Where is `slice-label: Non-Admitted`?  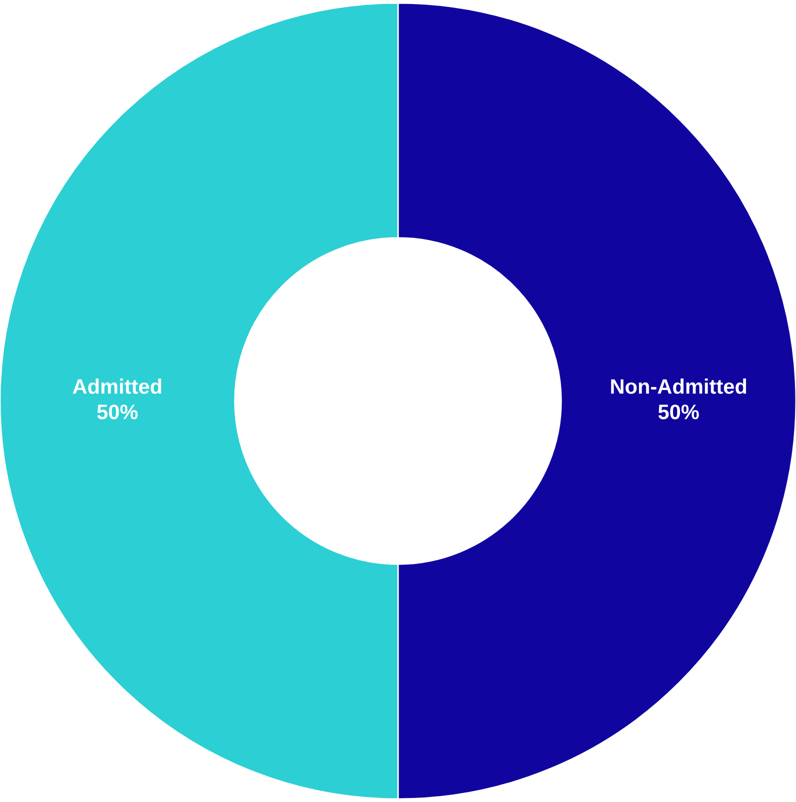
slice-label: Non-Admitted is located at coordinates (678, 386).